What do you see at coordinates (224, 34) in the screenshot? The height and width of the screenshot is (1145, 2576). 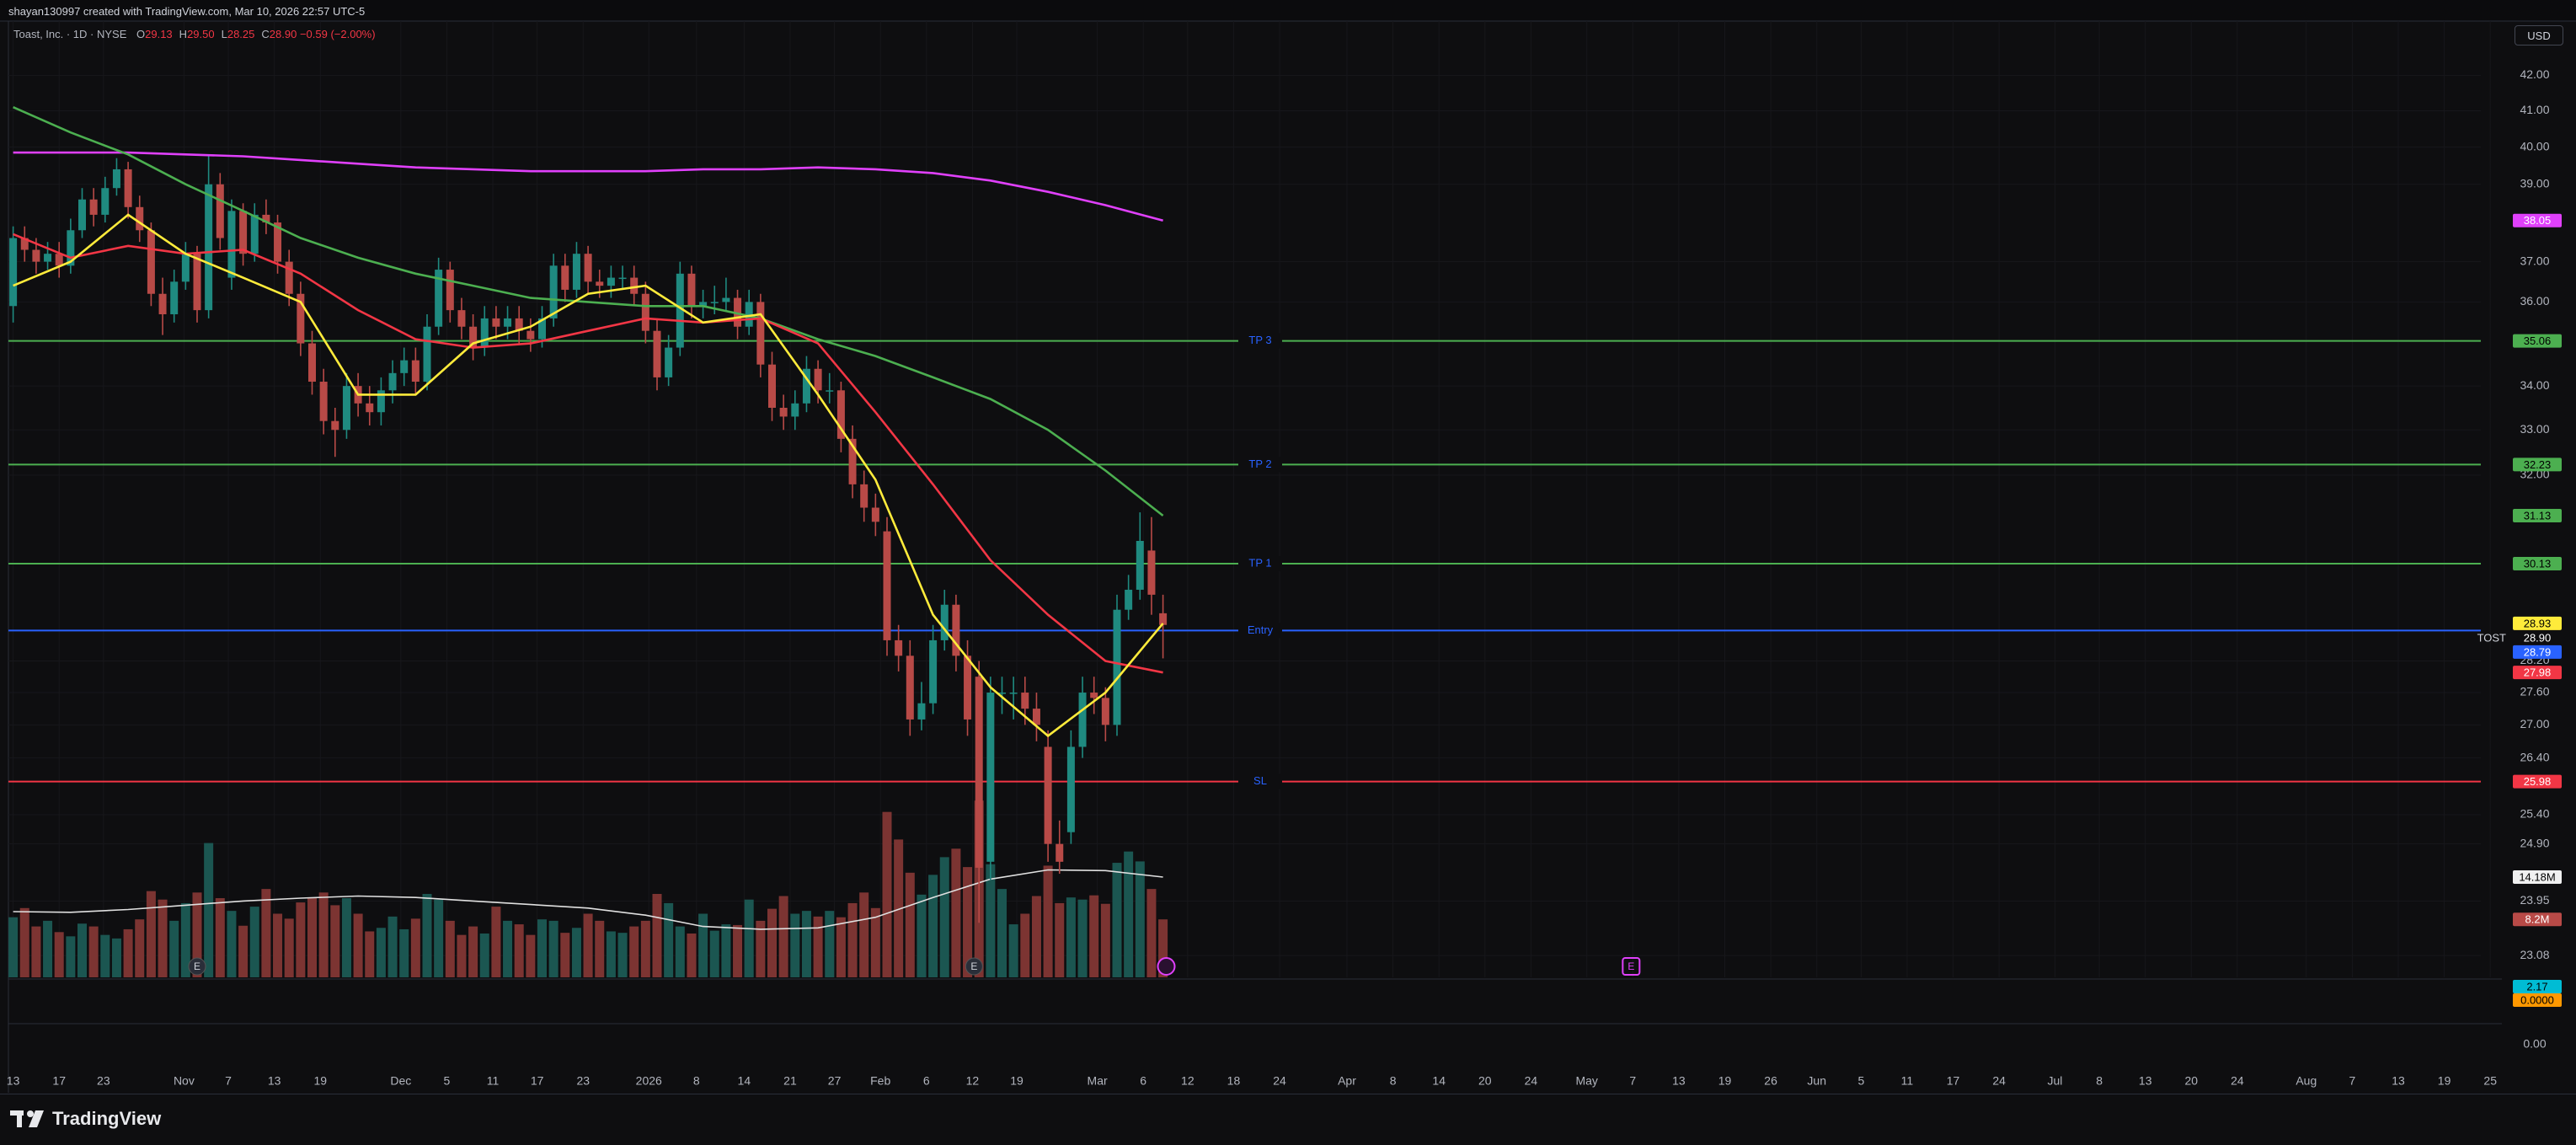 I see `ohlc-label: L` at bounding box center [224, 34].